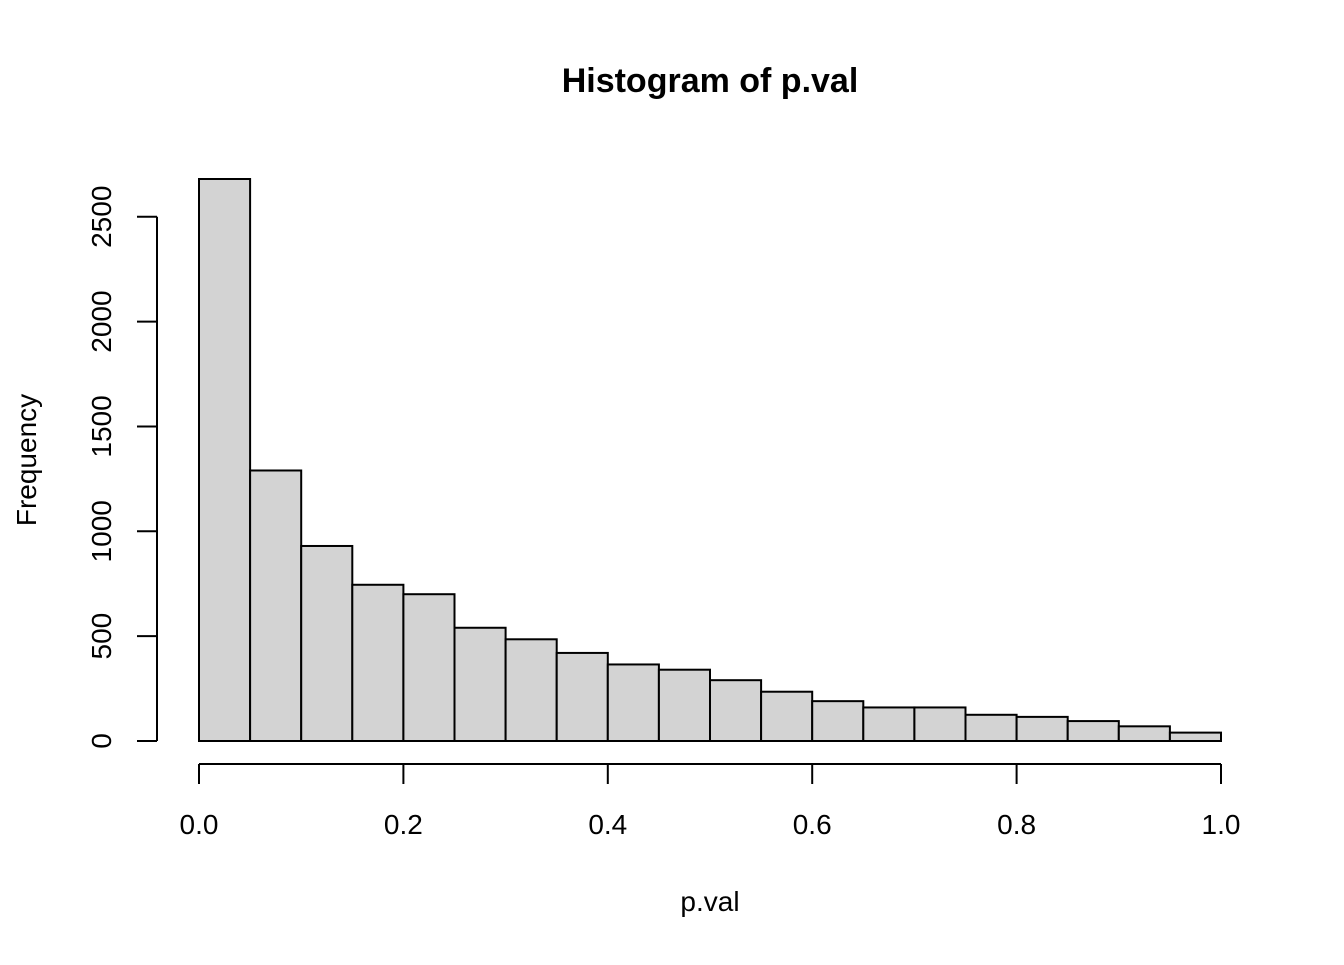 This screenshot has height=965, width=1344. I want to click on y-tick-label: 1500, so click(101, 426).